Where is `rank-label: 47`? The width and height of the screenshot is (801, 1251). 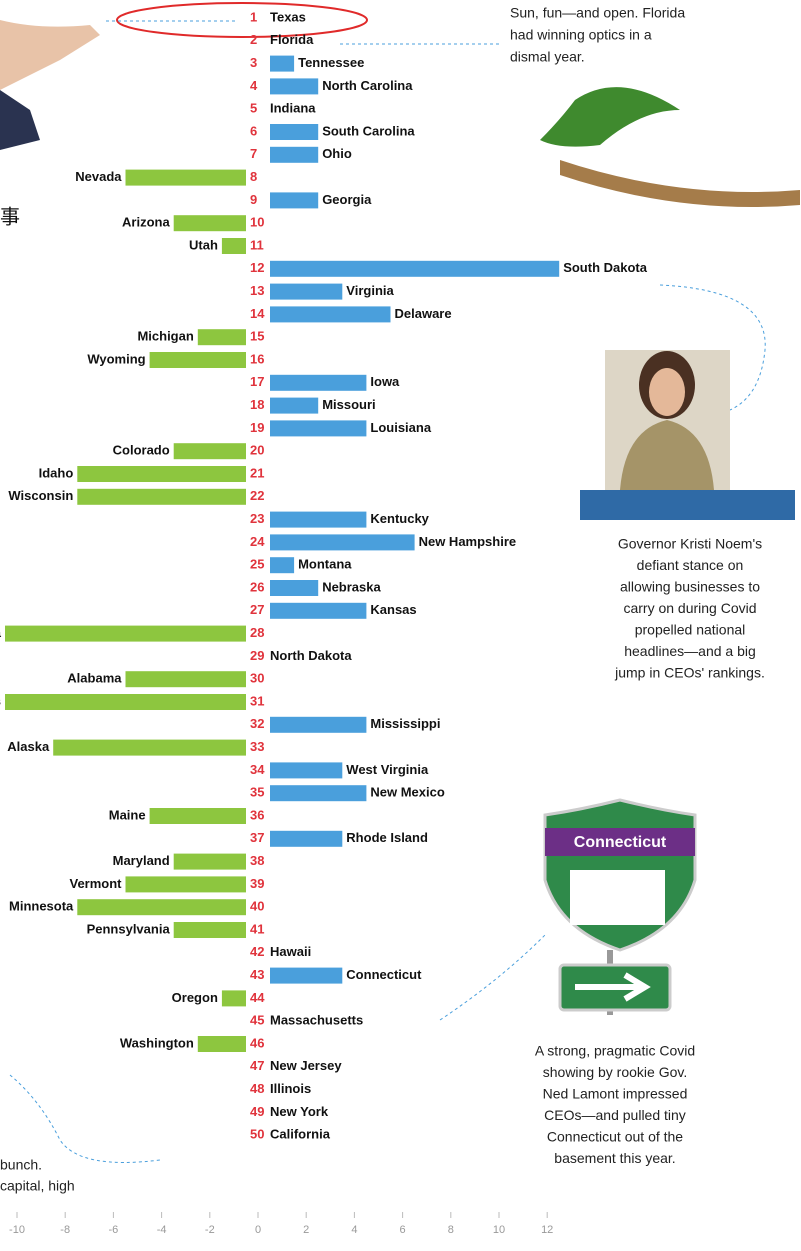
rank-label: 47 is located at coordinates (257, 1065).